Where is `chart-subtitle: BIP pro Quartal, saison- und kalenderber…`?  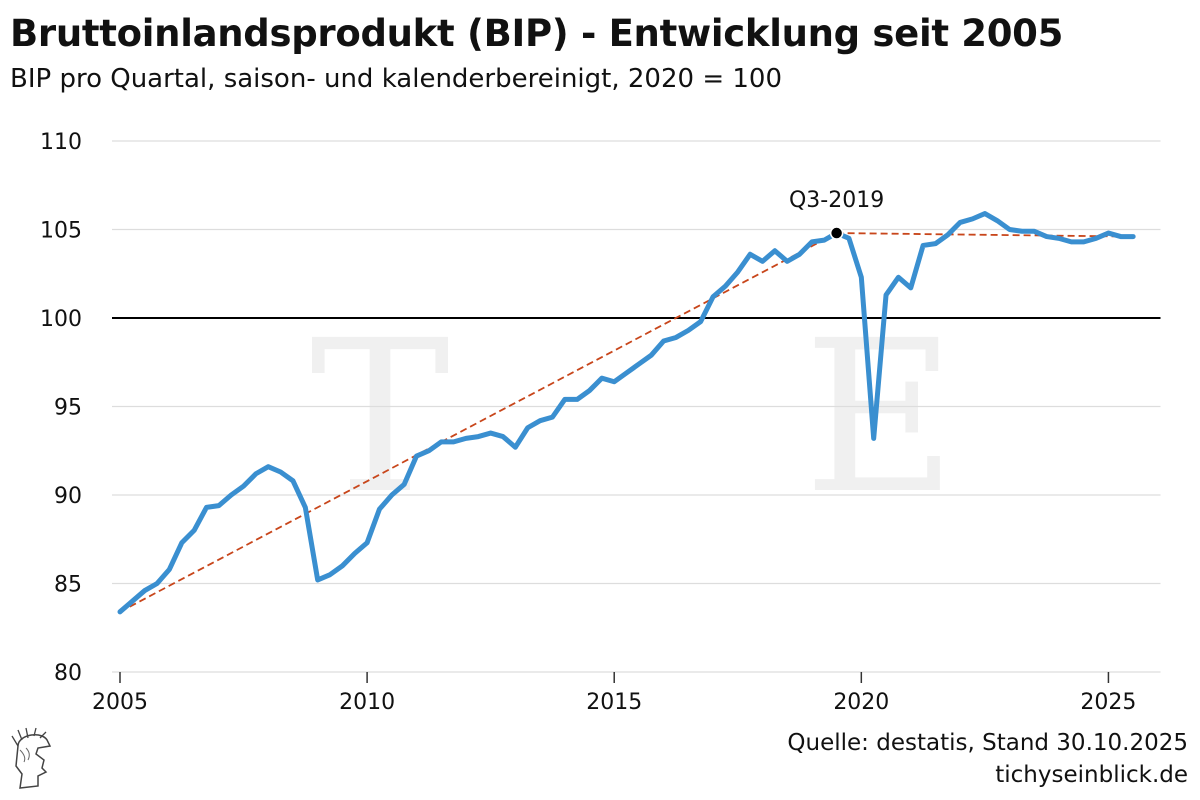
chart-subtitle: BIP pro Quartal, saison- und kalenderber… is located at coordinates (396, 79).